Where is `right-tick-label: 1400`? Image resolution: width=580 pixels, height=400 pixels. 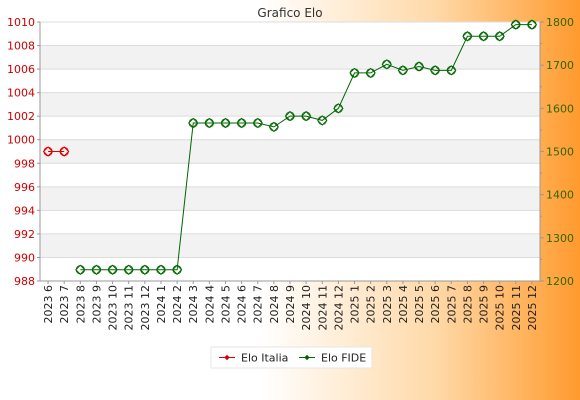
right-tick-label: 1400 is located at coordinates (560, 195).